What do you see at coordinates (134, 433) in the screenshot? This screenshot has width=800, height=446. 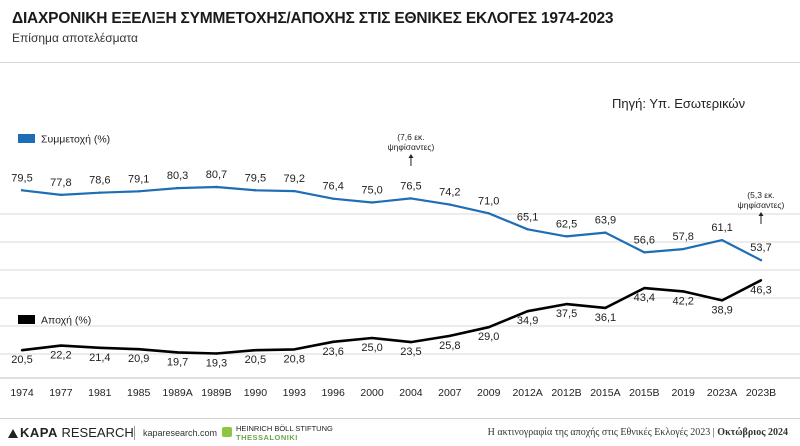 I see `footer-separator` at bounding box center [134, 433].